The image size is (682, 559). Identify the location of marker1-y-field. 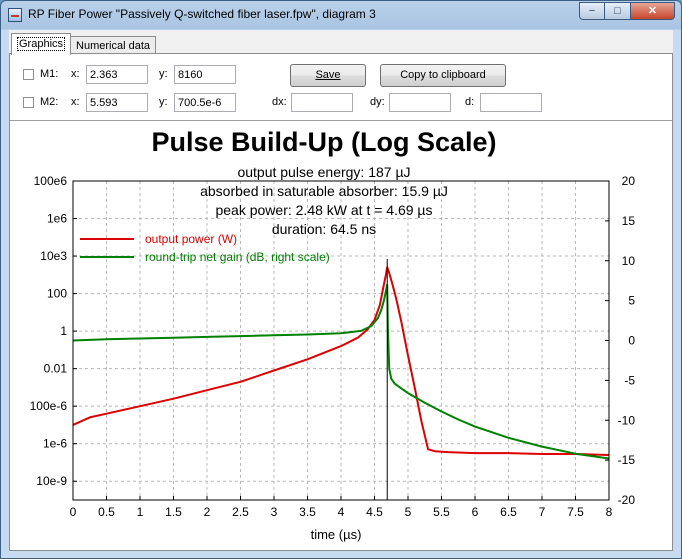
(205, 74).